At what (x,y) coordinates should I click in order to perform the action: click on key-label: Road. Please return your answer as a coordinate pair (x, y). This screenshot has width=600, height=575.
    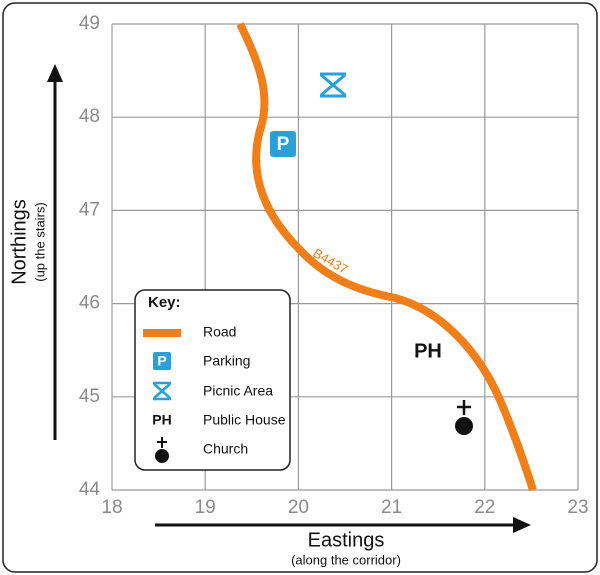
    Looking at the image, I should click on (219, 332).